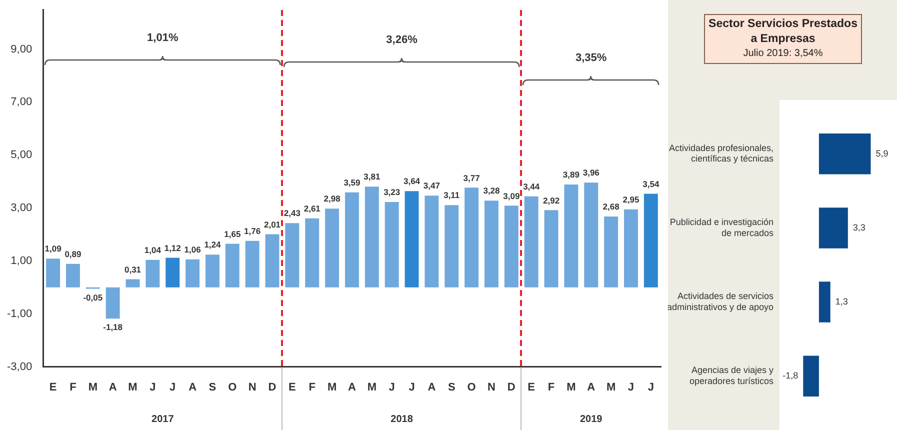 The height and width of the screenshot is (430, 897). Describe the element at coordinates (402, 419) in the screenshot. I see `text: 2018` at that location.